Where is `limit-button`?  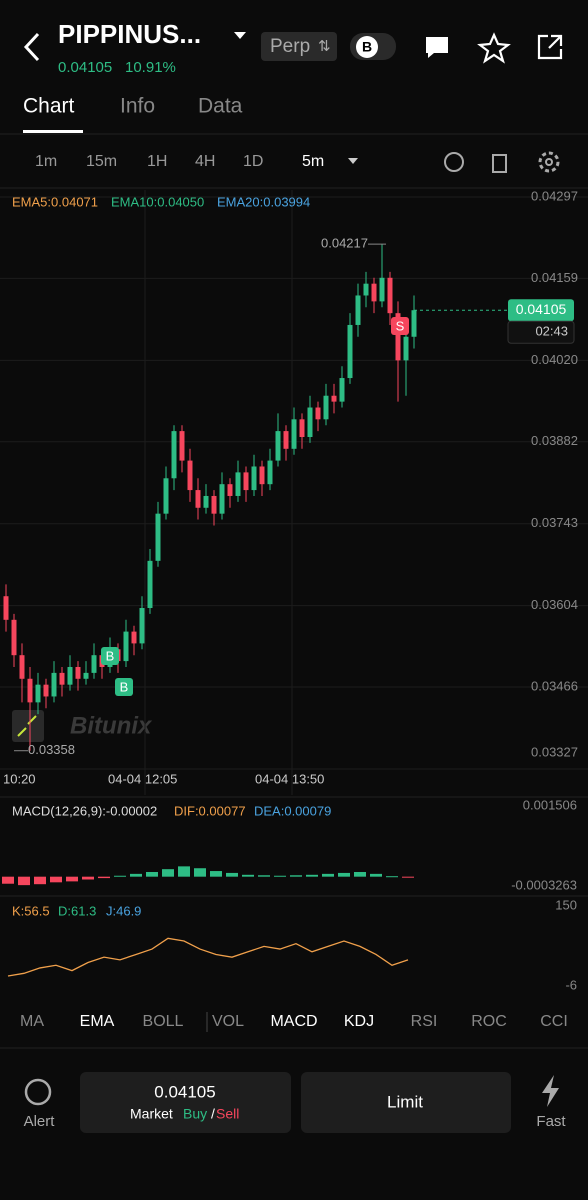
limit-button is located at coordinates (406, 1102).